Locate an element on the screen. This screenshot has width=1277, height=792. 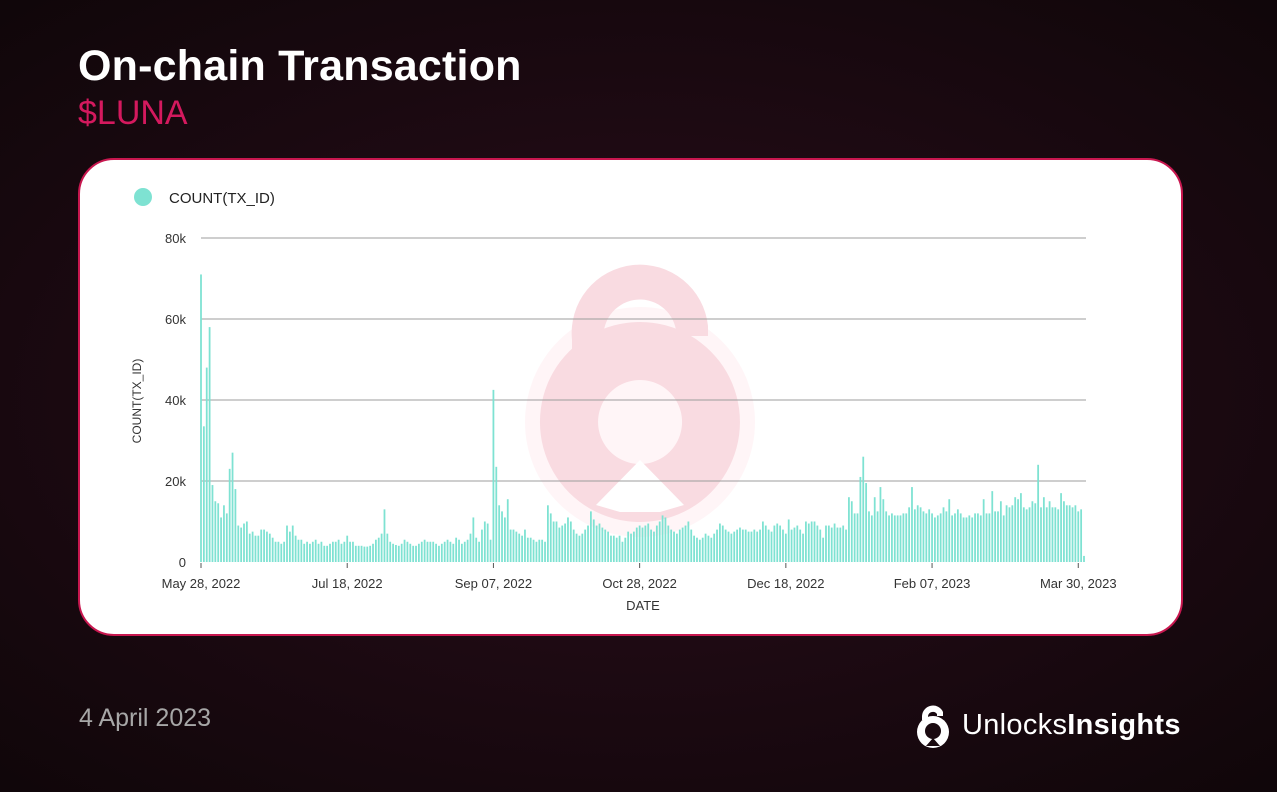
legend-label: COUNT(TX_ID) is located at coordinates (222, 198).